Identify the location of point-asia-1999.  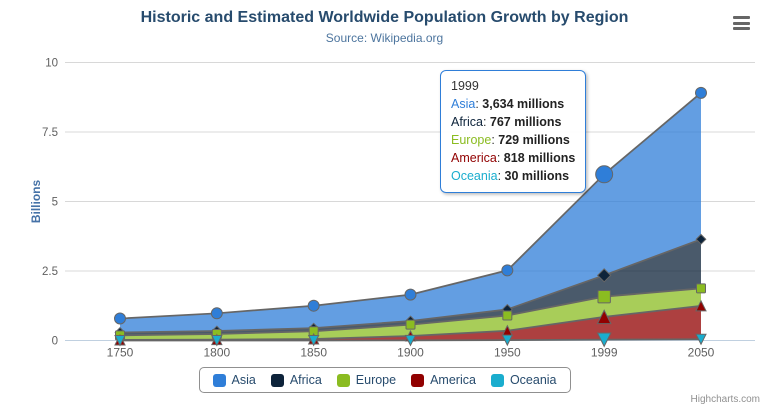
(604, 174).